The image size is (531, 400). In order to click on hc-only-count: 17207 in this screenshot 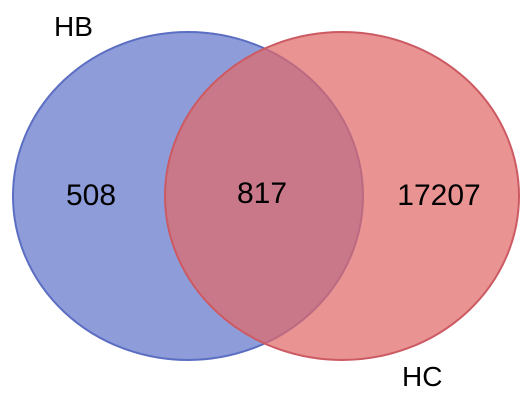, I will do `click(438, 195)`.